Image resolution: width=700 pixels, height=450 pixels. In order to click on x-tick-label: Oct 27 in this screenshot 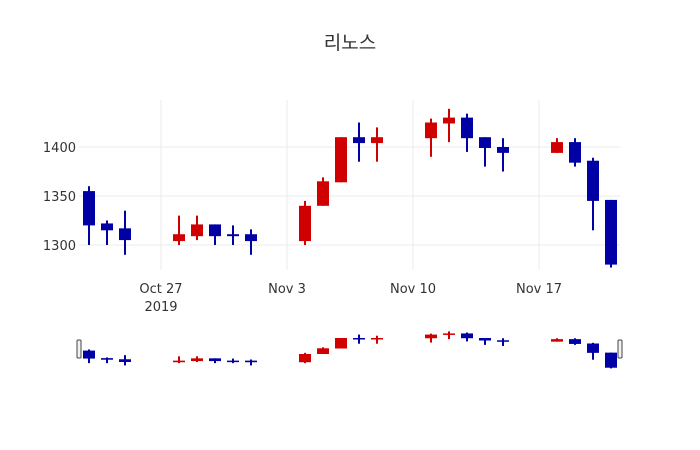, I will do `click(160, 289)`.